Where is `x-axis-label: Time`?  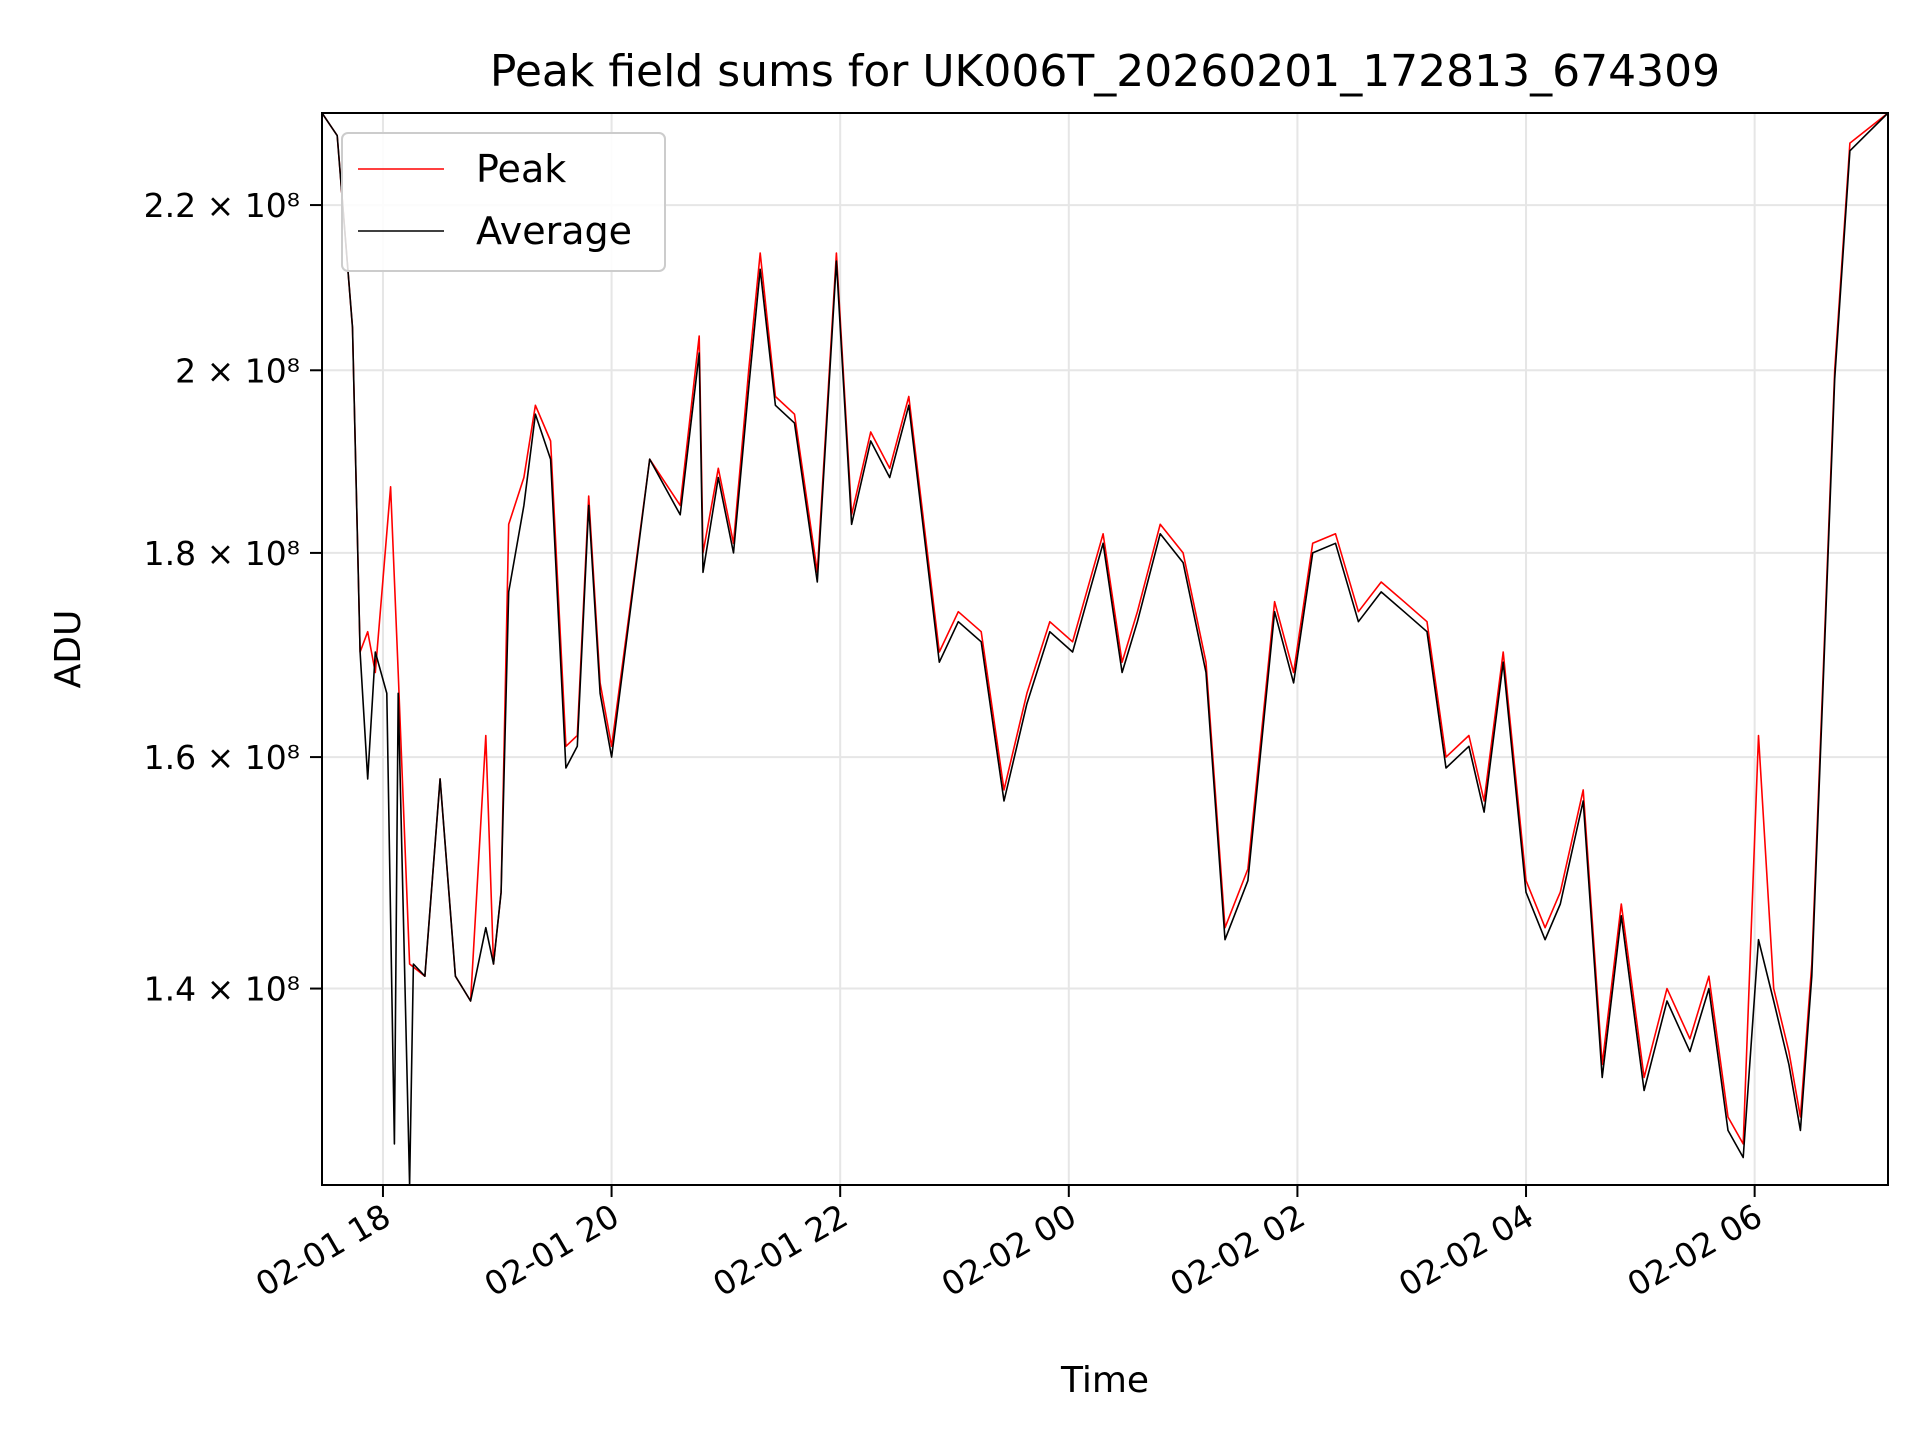 x-axis-label: Time is located at coordinates (1104, 1380).